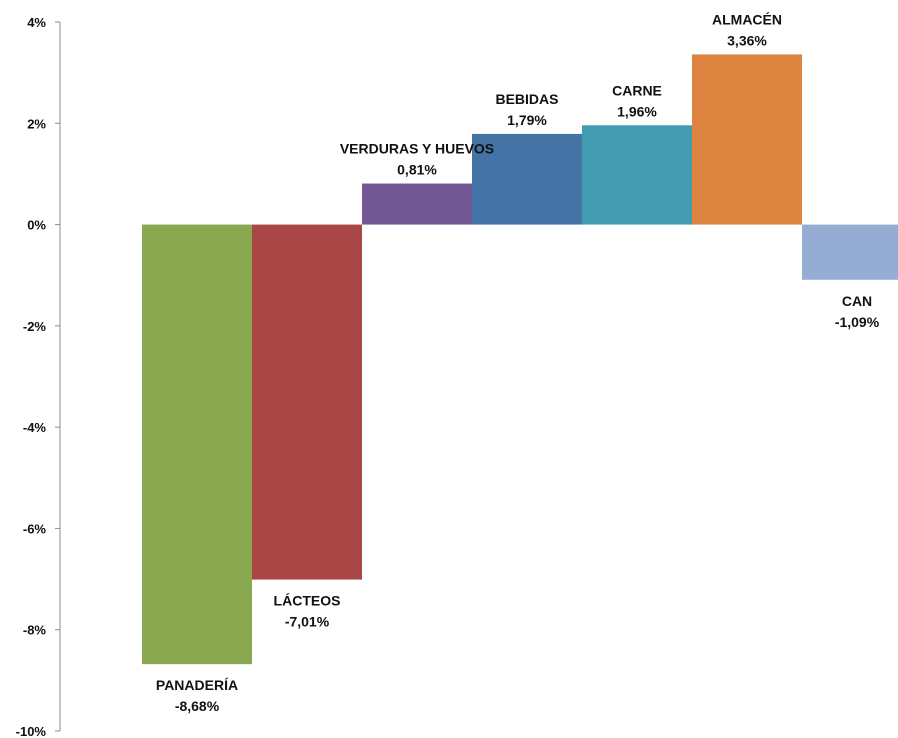  Describe the element at coordinates (35, 326) in the screenshot. I see `y-tick-label: -2%` at that location.